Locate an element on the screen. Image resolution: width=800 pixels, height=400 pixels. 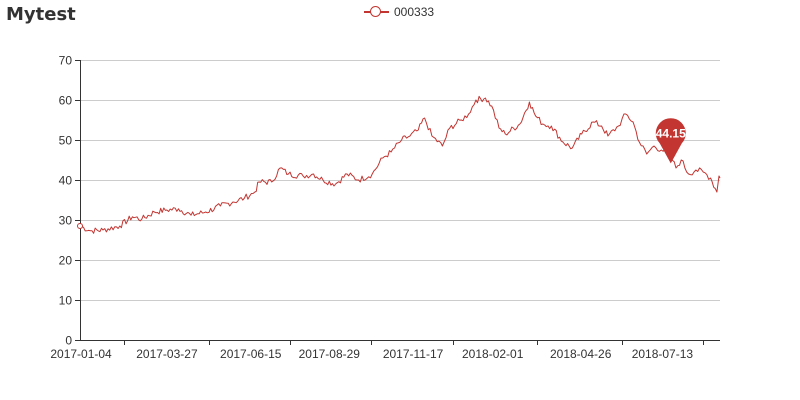
x-tick-label: 2017-08-29 is located at coordinates (330, 354).